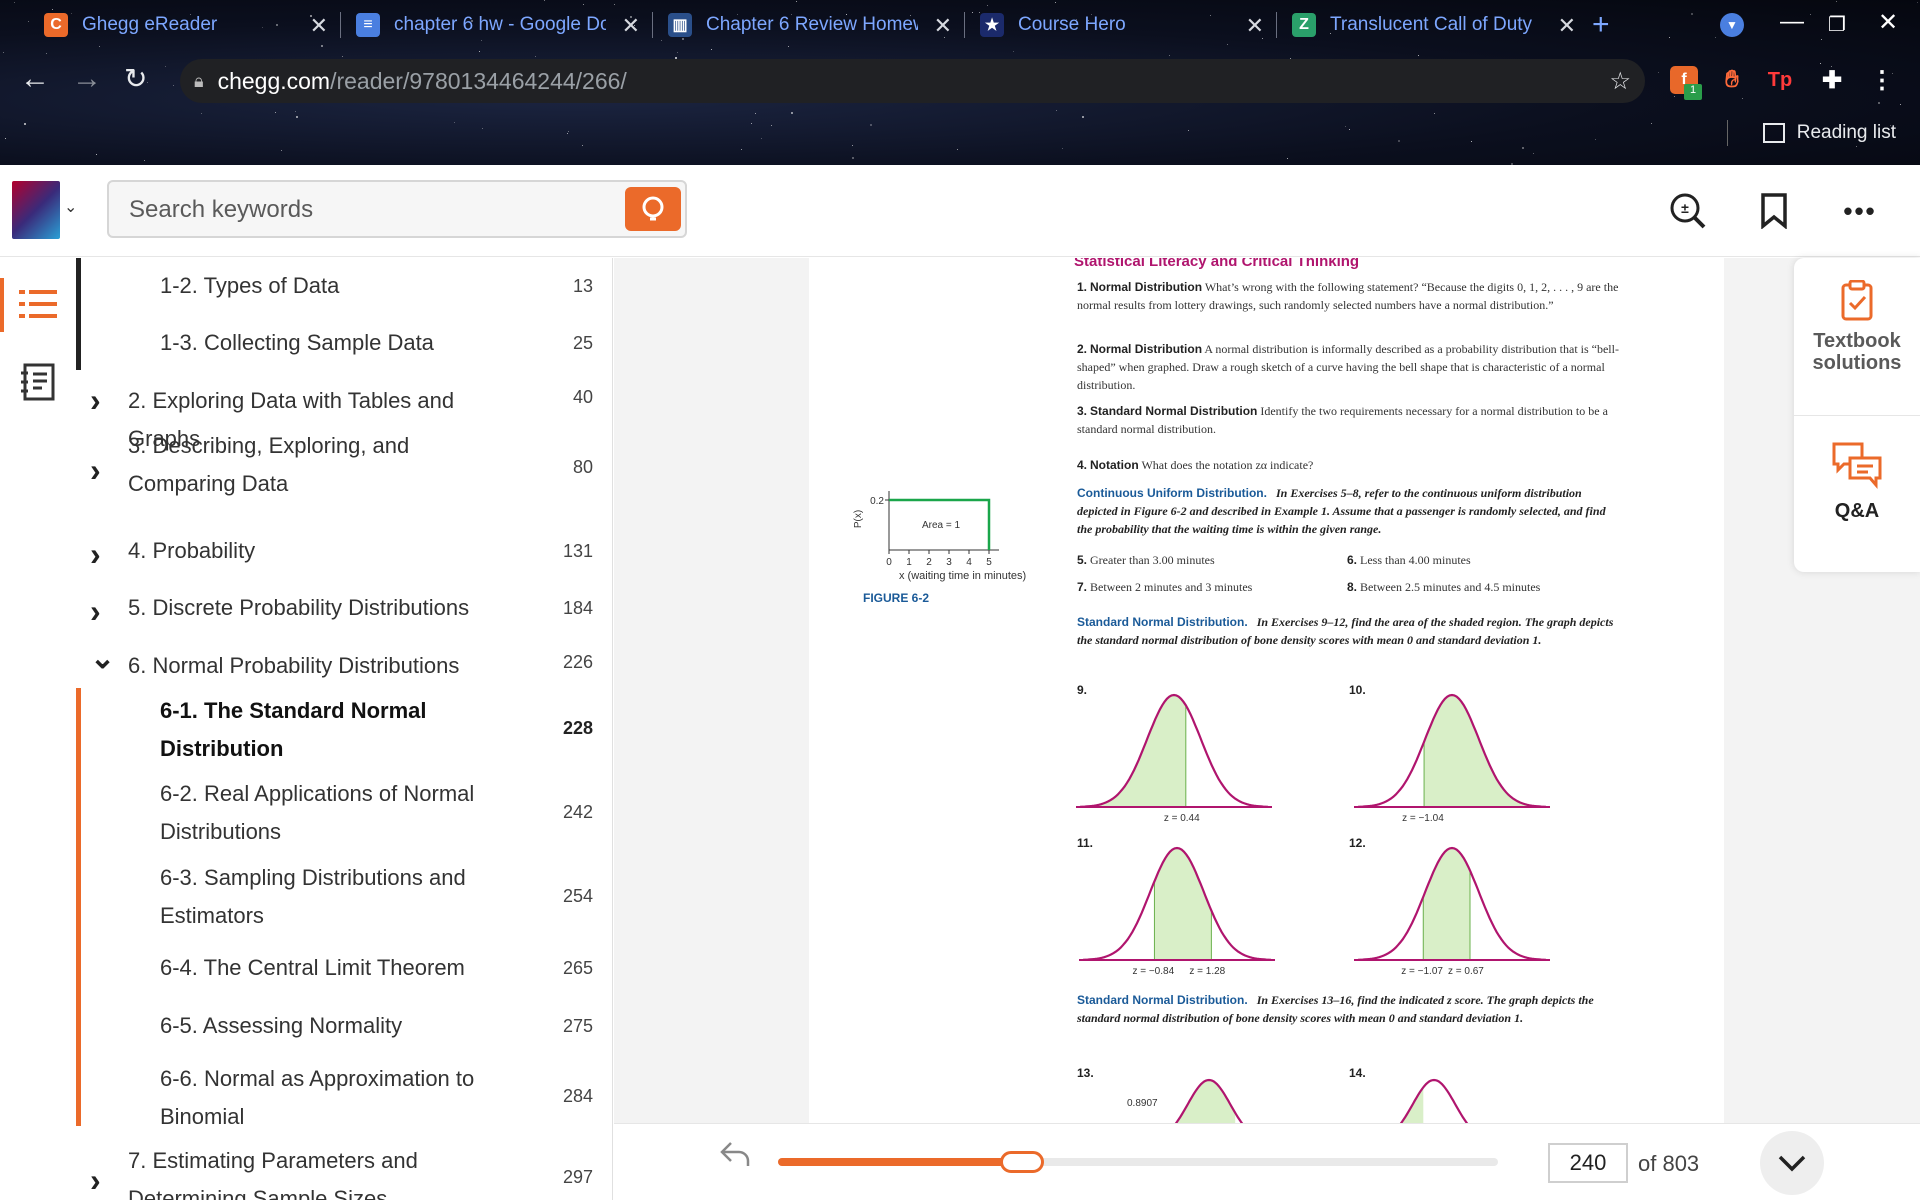 This screenshot has height=1200, width=1920. What do you see at coordinates (1138, 1162) in the screenshot?
I see `reading-progress-slider` at bounding box center [1138, 1162].